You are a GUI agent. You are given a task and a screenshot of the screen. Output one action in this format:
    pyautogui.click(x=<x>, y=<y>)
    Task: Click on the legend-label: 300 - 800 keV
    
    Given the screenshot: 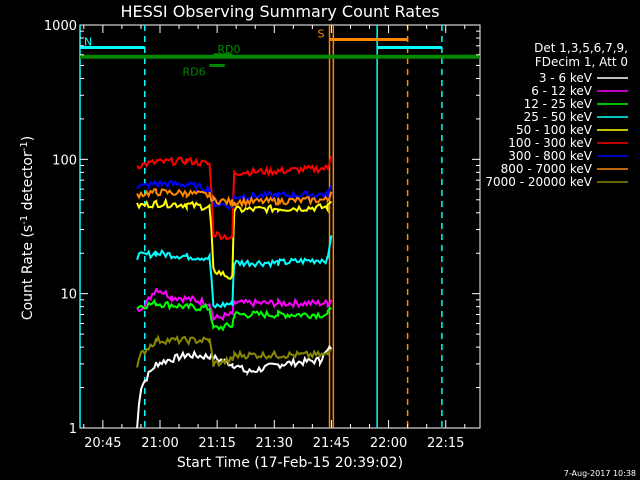 What is the action you would take?
    pyautogui.click(x=550, y=156)
    